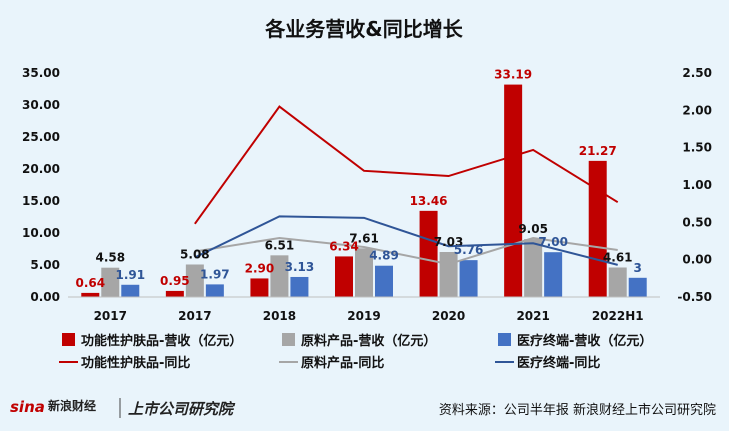 This screenshot has height=431, width=729. What do you see at coordinates (697, 148) in the screenshot?
I see `right-tick-label: 1.50` at bounding box center [697, 148].